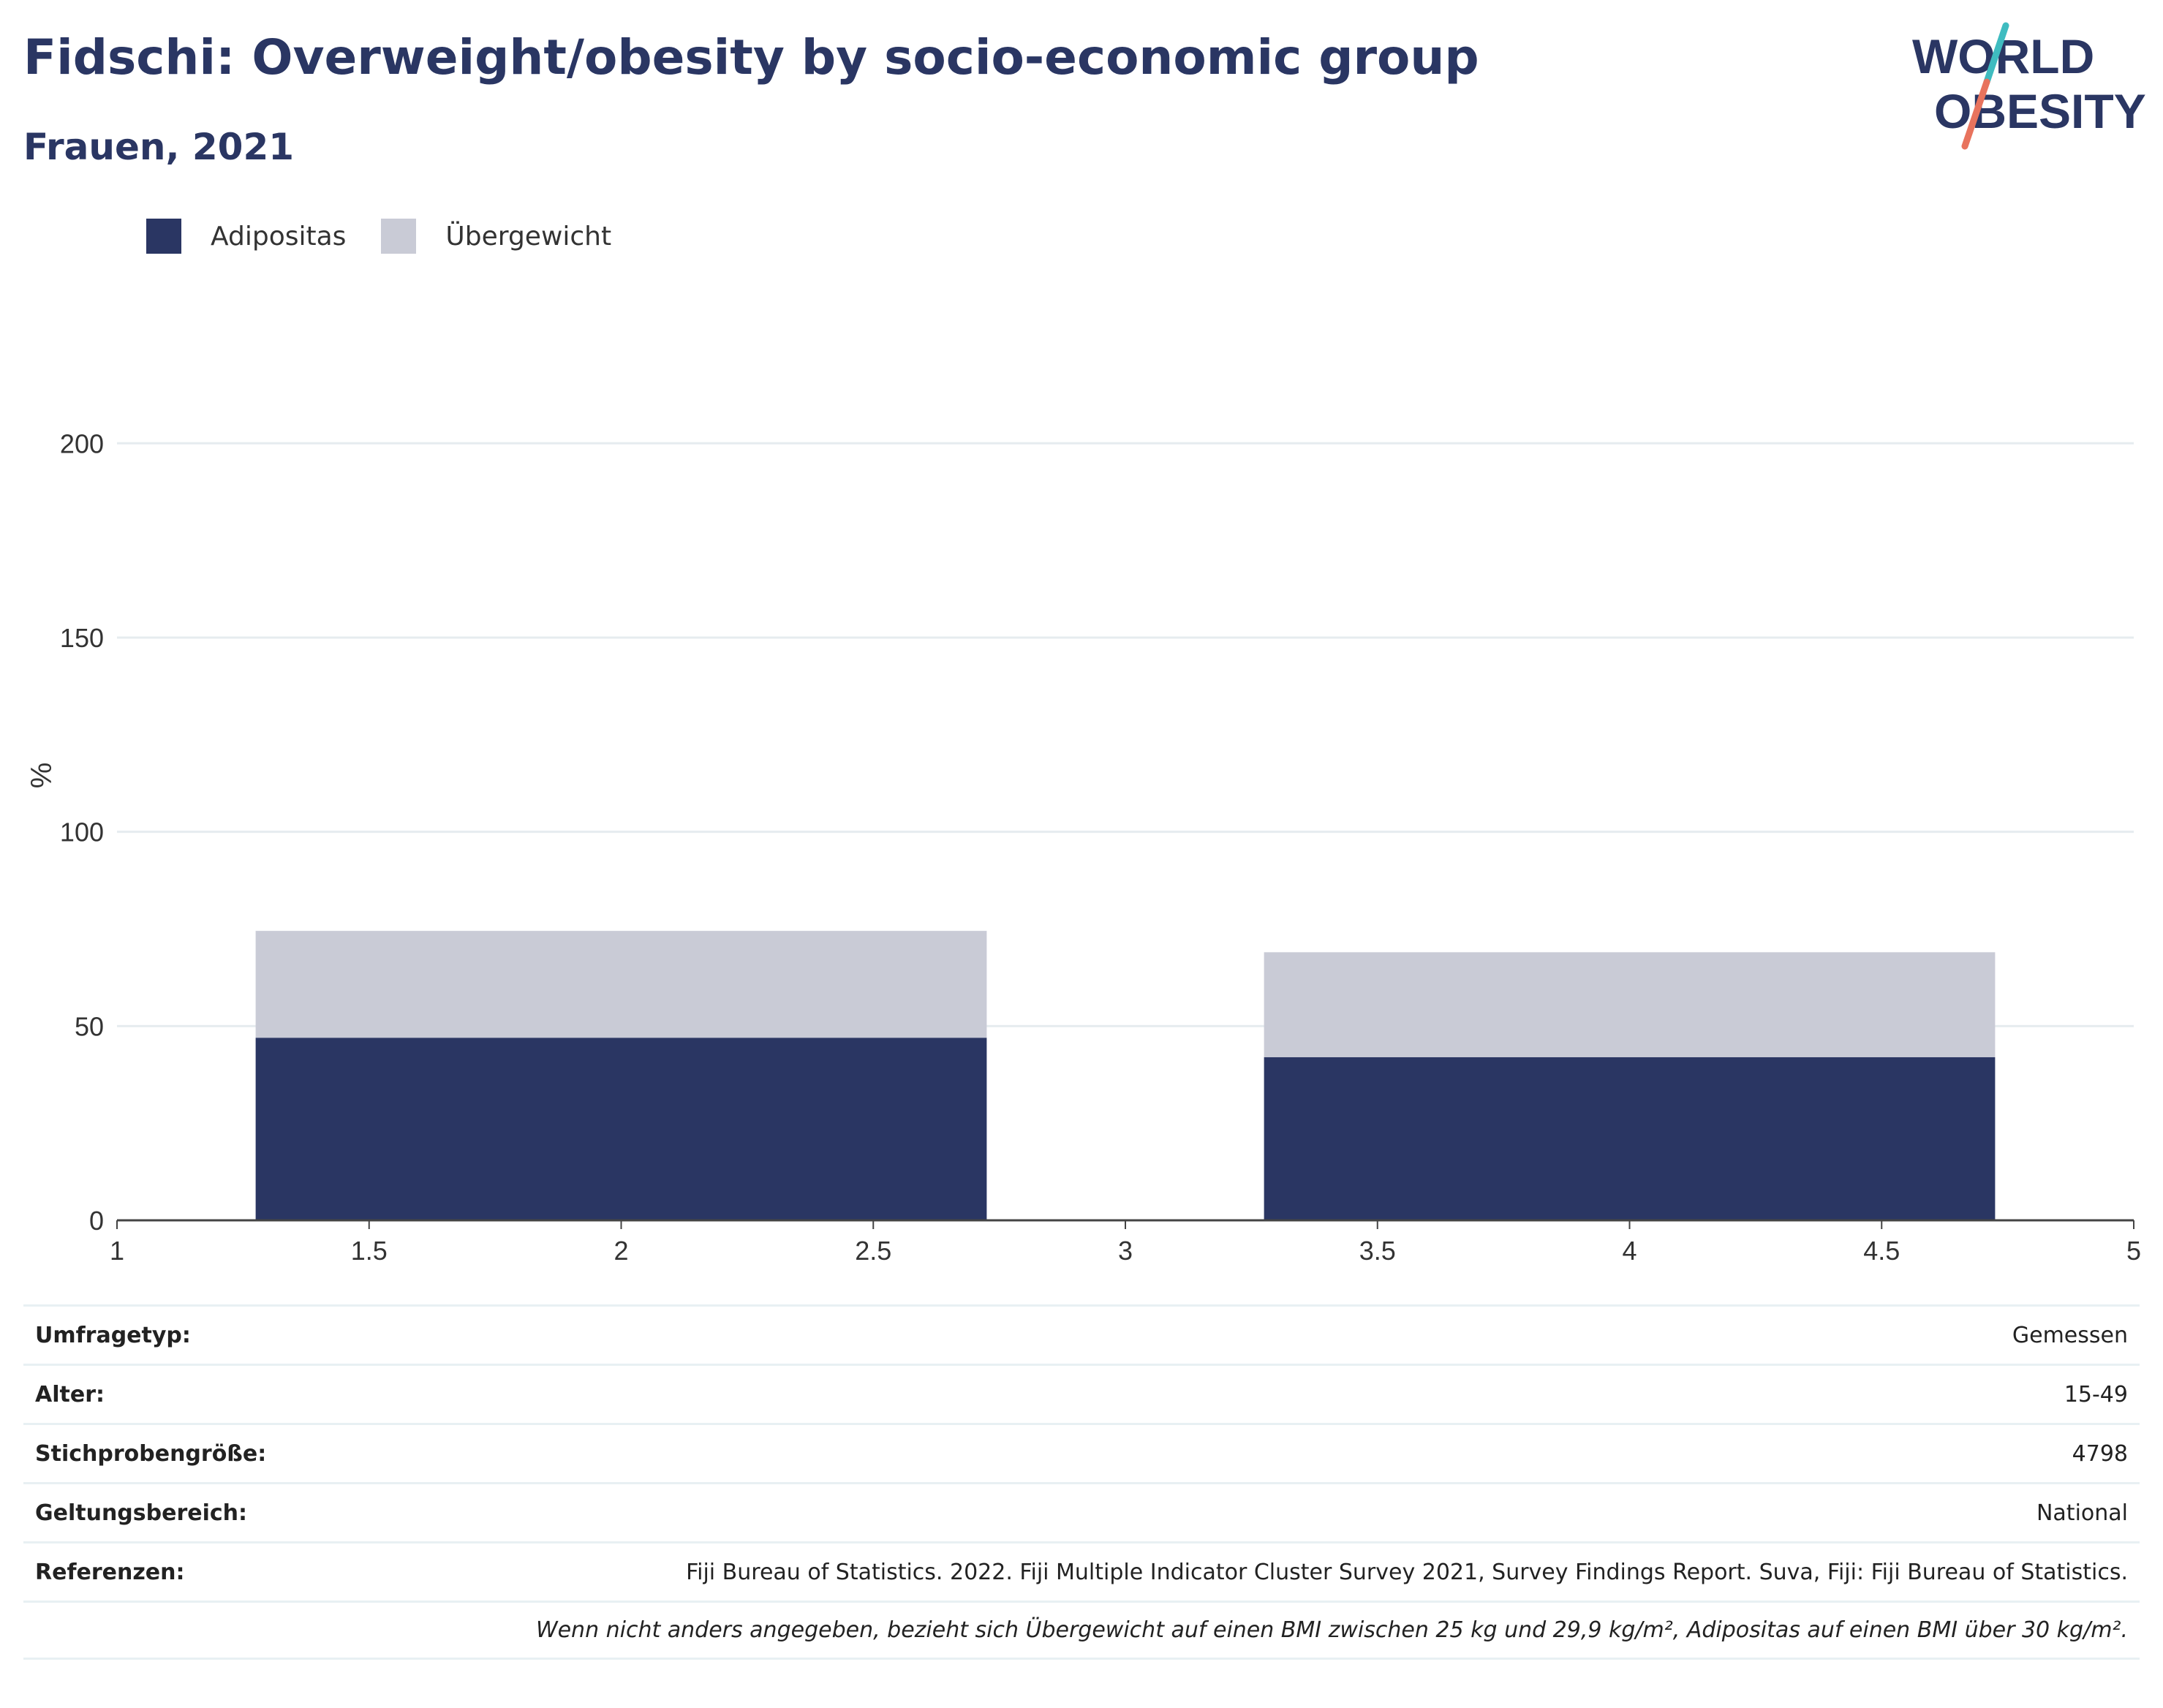 Image resolution: width=2163 pixels, height=1708 pixels. Describe the element at coordinates (369, 1251) in the screenshot. I see `x-tick-label: 1.5` at that location.